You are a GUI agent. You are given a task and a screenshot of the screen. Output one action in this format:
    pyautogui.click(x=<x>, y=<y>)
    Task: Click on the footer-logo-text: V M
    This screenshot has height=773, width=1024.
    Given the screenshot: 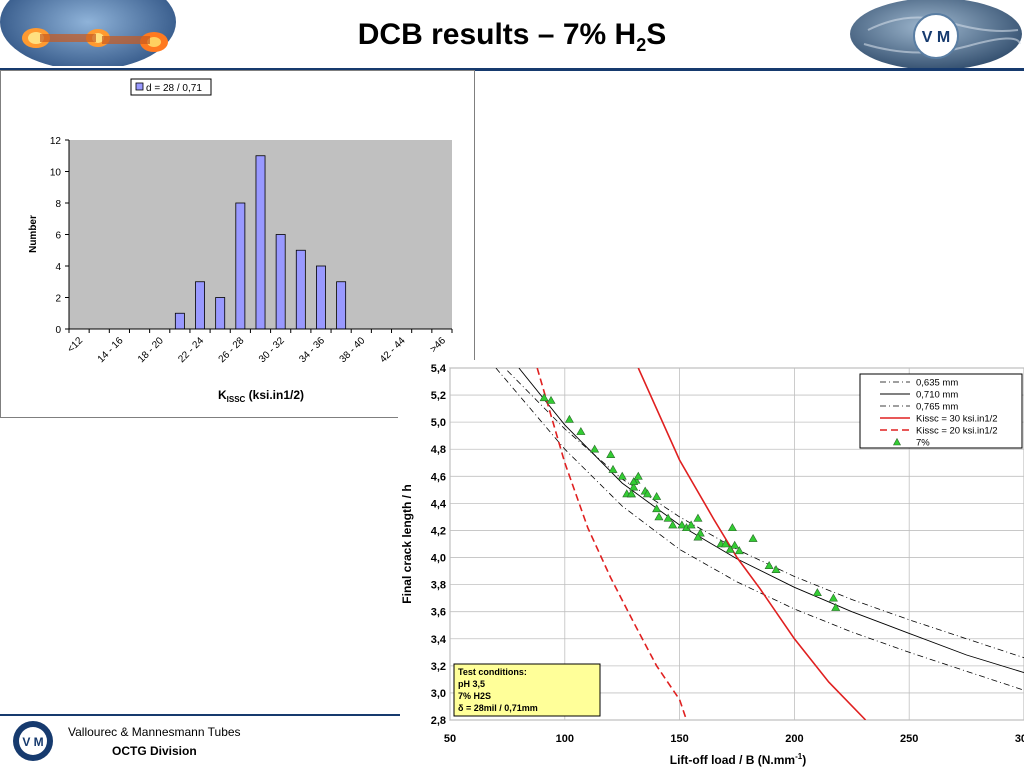 What is the action you would take?
    pyautogui.click(x=32, y=742)
    